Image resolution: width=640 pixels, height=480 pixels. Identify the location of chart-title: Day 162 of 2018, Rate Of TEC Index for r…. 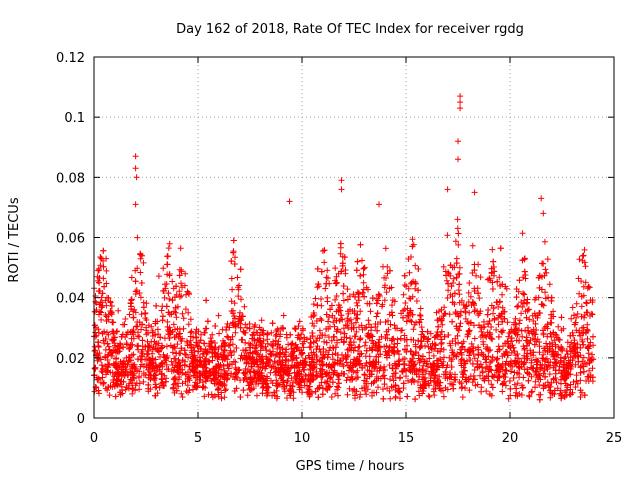
(350, 29).